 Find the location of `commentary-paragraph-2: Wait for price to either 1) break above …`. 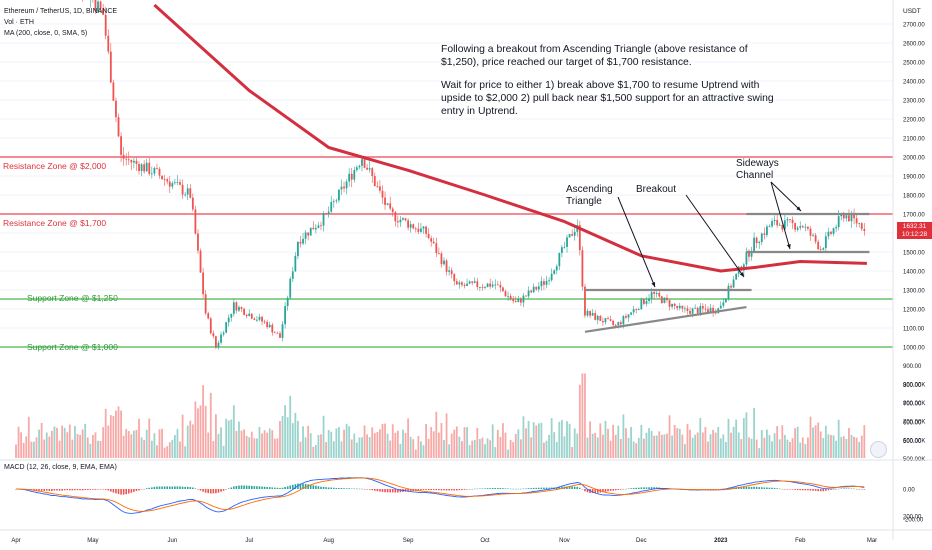

commentary-paragraph-2: Wait for price to either 1) break above … is located at coordinates (607, 98).